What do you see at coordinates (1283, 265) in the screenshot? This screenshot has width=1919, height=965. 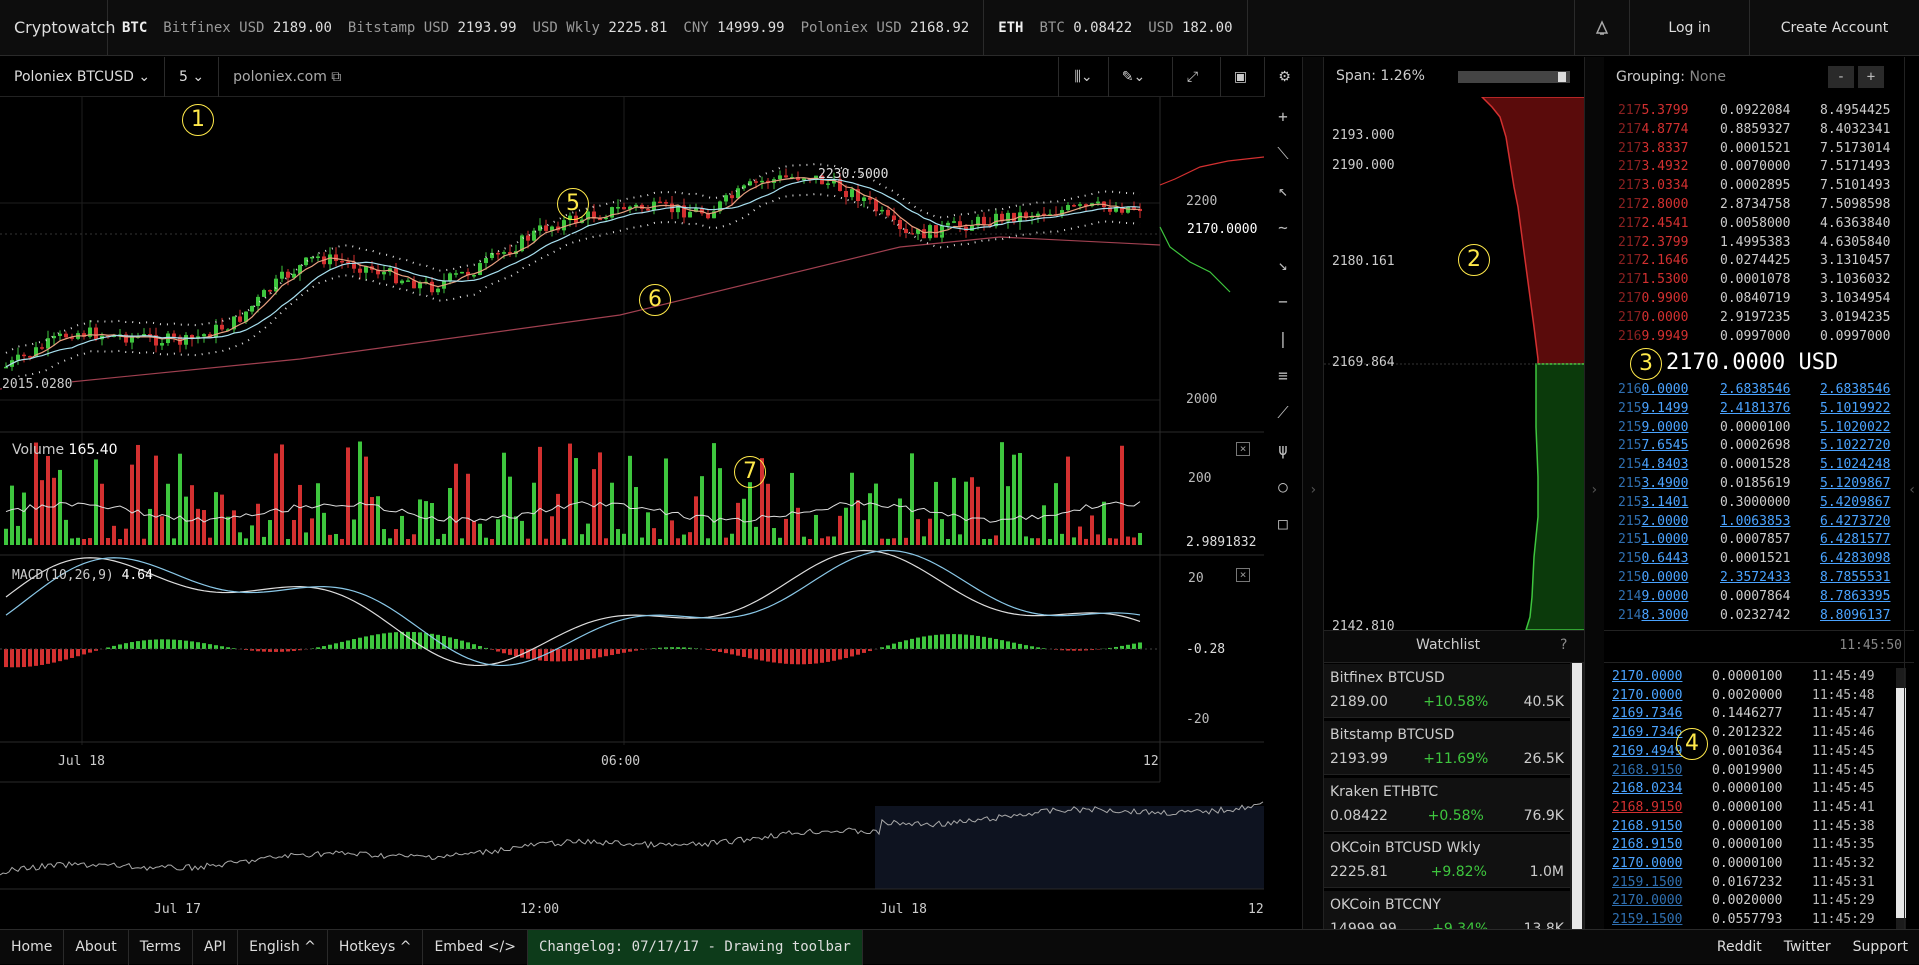 I see `ray-icon: ↘` at bounding box center [1283, 265].